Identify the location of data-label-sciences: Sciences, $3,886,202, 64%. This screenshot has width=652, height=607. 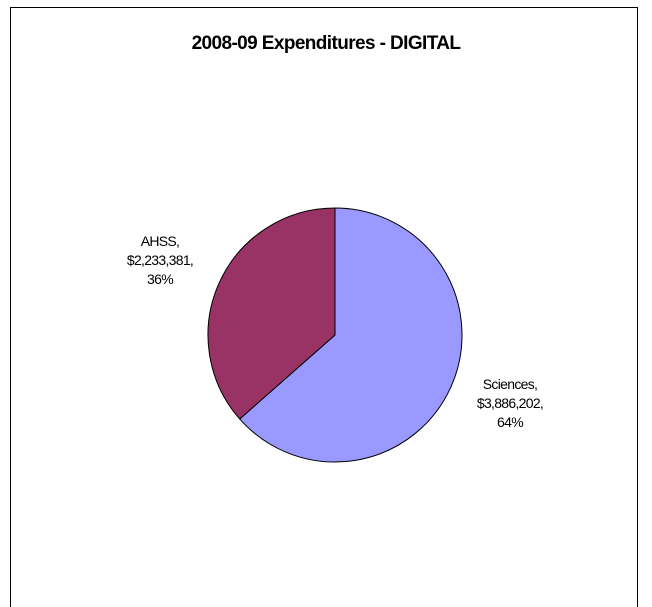
(510, 403).